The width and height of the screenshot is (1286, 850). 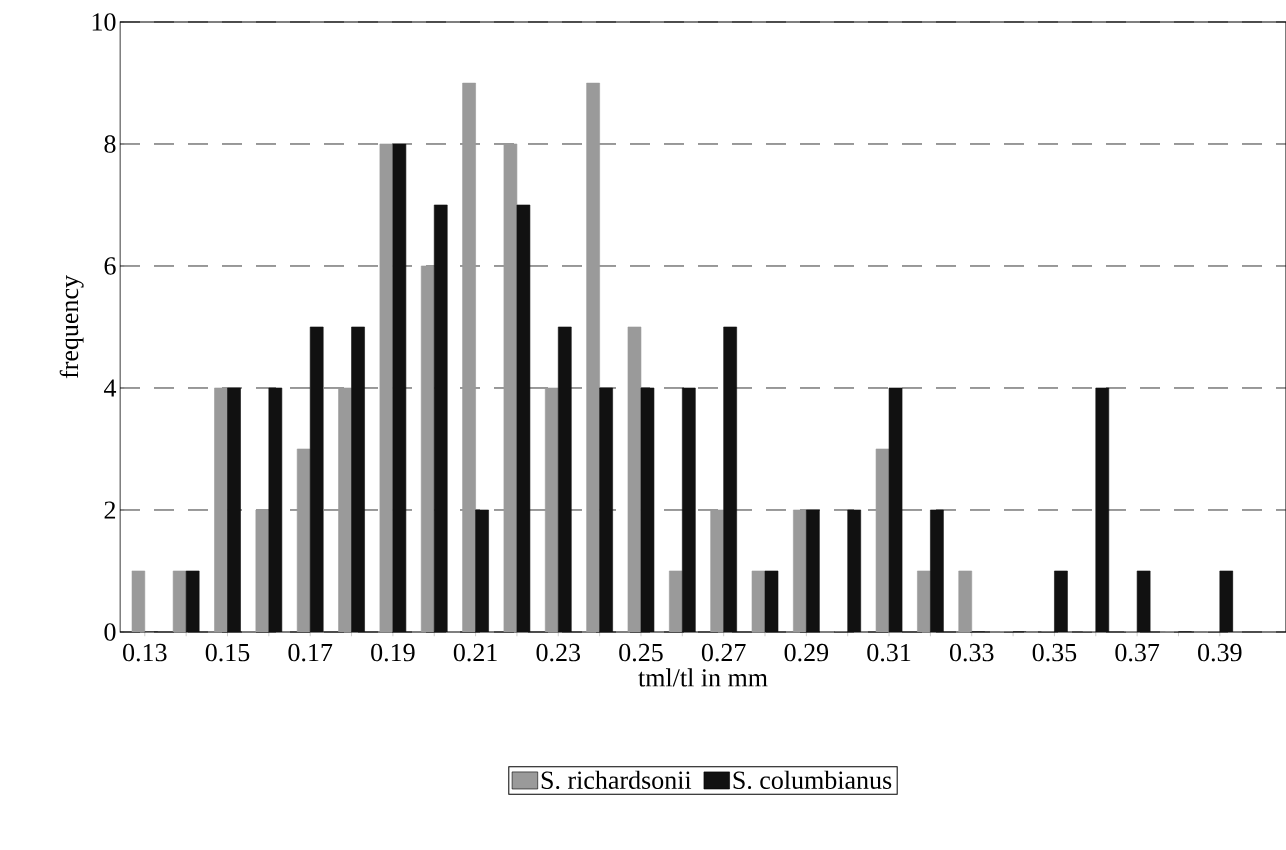 What do you see at coordinates (110, 144) in the screenshot?
I see `y-tick-label: 8` at bounding box center [110, 144].